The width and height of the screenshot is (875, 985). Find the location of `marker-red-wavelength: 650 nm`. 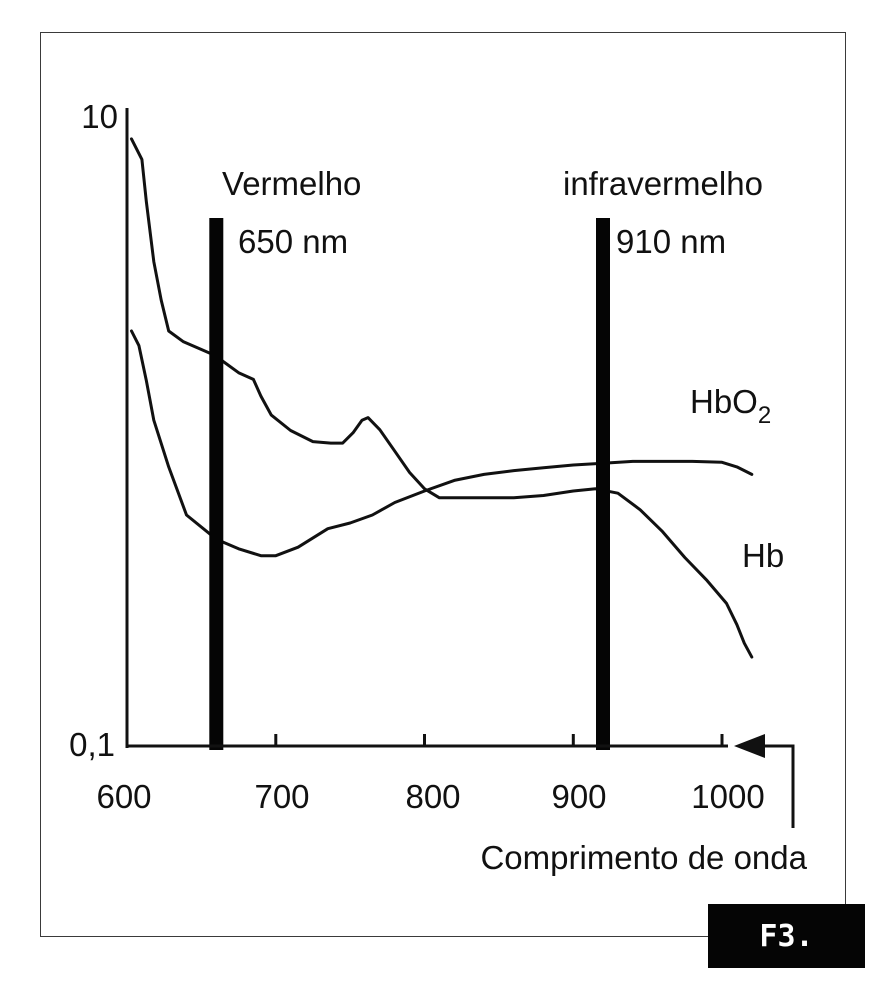

marker-red-wavelength: 650 nm is located at coordinates (293, 241).